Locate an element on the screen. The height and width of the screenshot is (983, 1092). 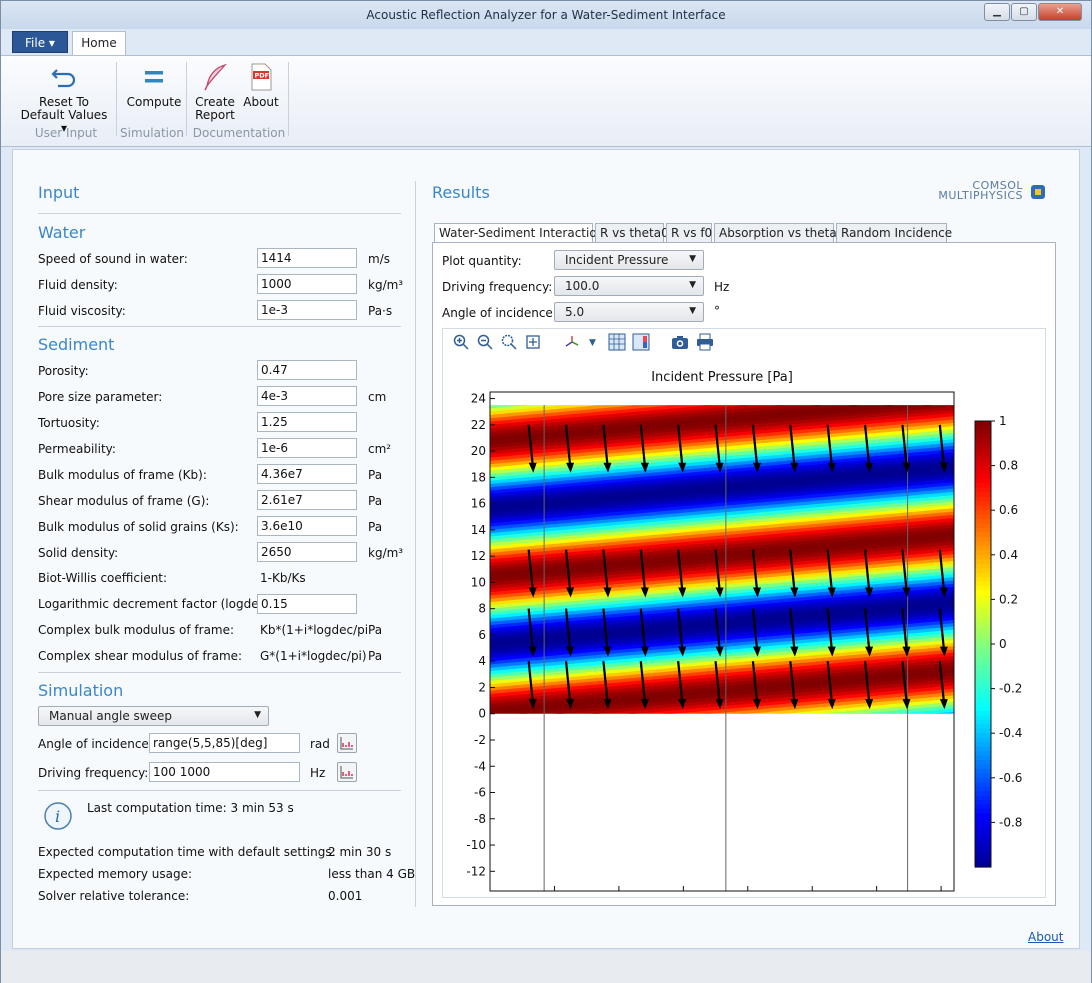
create-report-button: Create Report is located at coordinates (215, 92).